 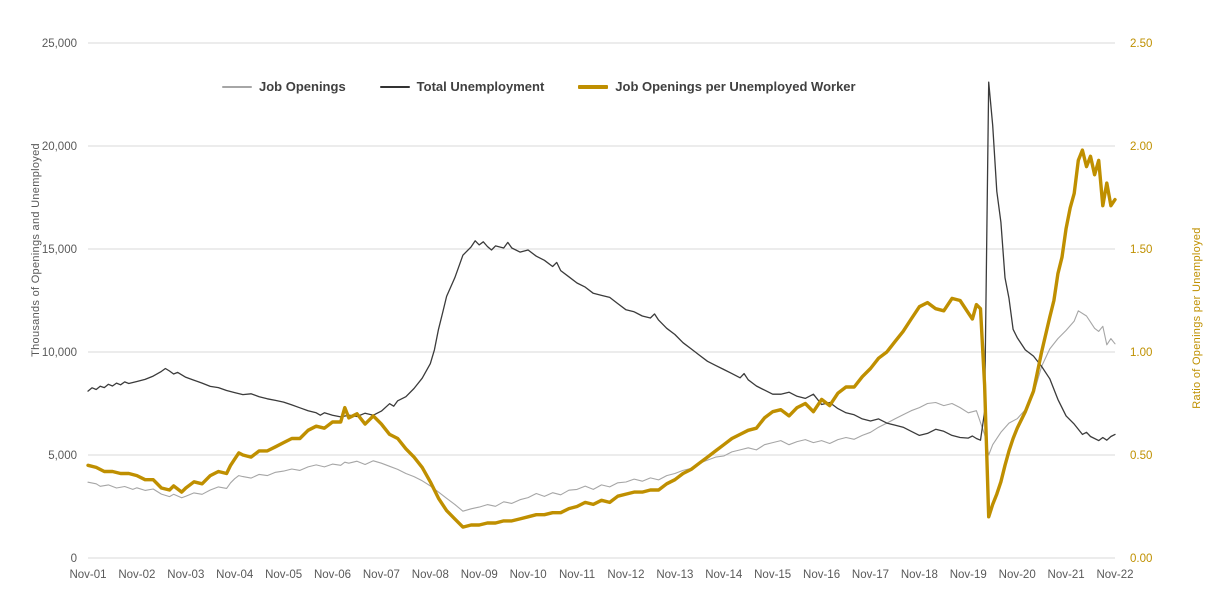 What do you see at coordinates (1141, 456) in the screenshot?
I see `right-axis-tick-label: 0.50` at bounding box center [1141, 456].